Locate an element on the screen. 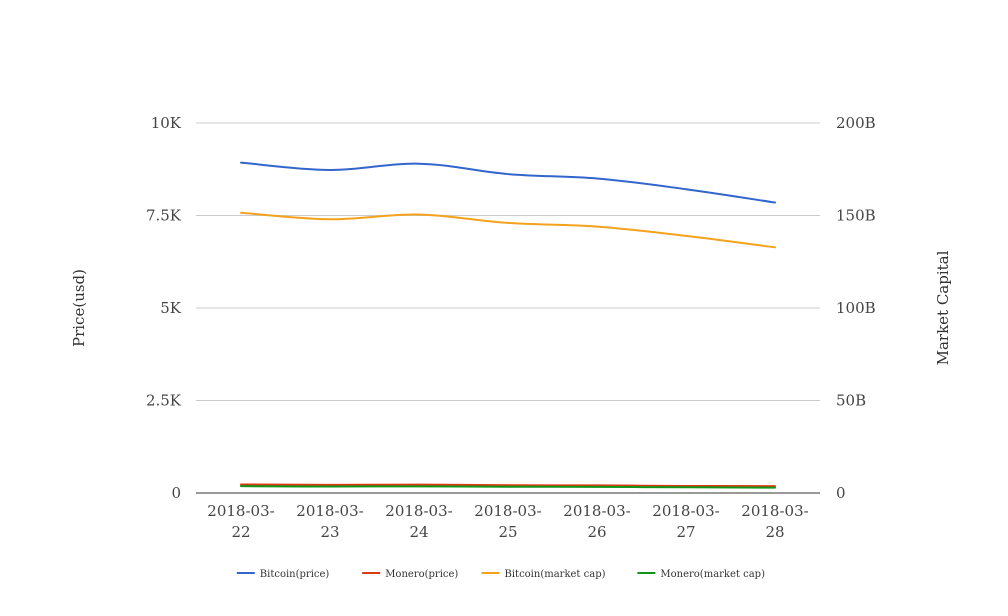  left-tick-label: 0 is located at coordinates (176, 493).